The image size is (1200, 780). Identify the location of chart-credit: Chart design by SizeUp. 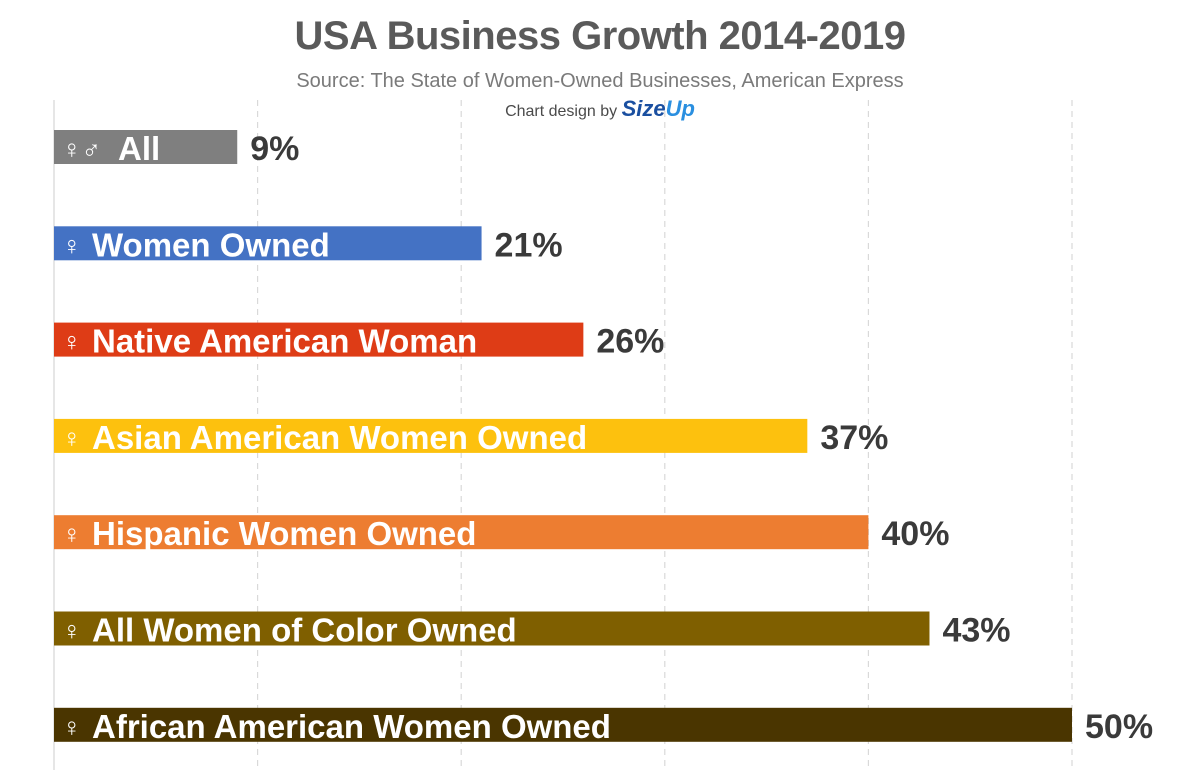
(600, 109).